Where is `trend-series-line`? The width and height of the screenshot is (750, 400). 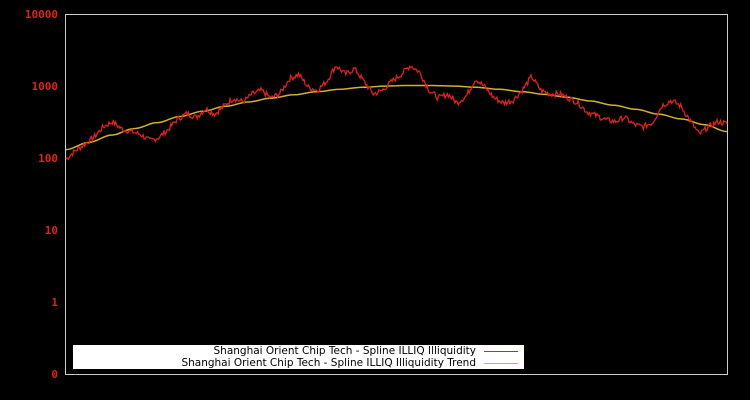
trend-series-line is located at coordinates (396, 117).